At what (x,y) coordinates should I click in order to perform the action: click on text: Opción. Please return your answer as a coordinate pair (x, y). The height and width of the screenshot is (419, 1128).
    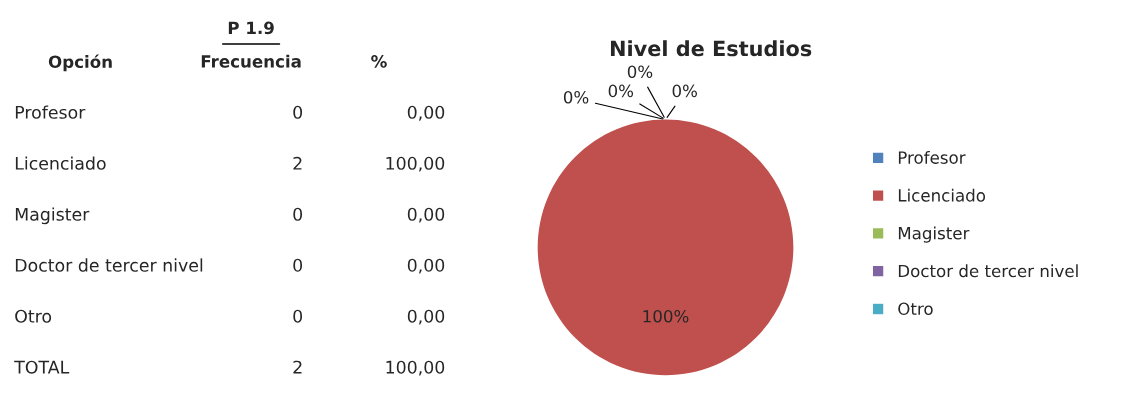
    Looking at the image, I should click on (80, 63).